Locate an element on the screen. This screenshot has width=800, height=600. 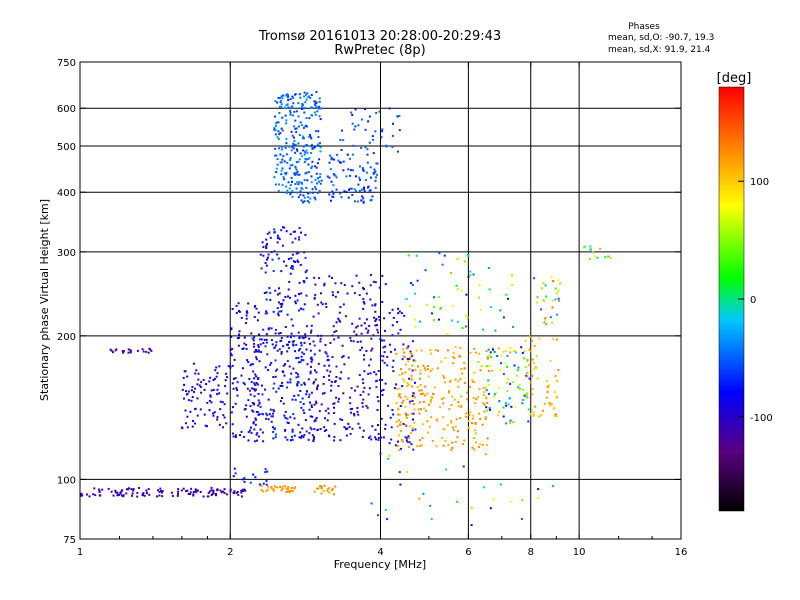
phase-info-title: Phases is located at coordinates (644, 27).